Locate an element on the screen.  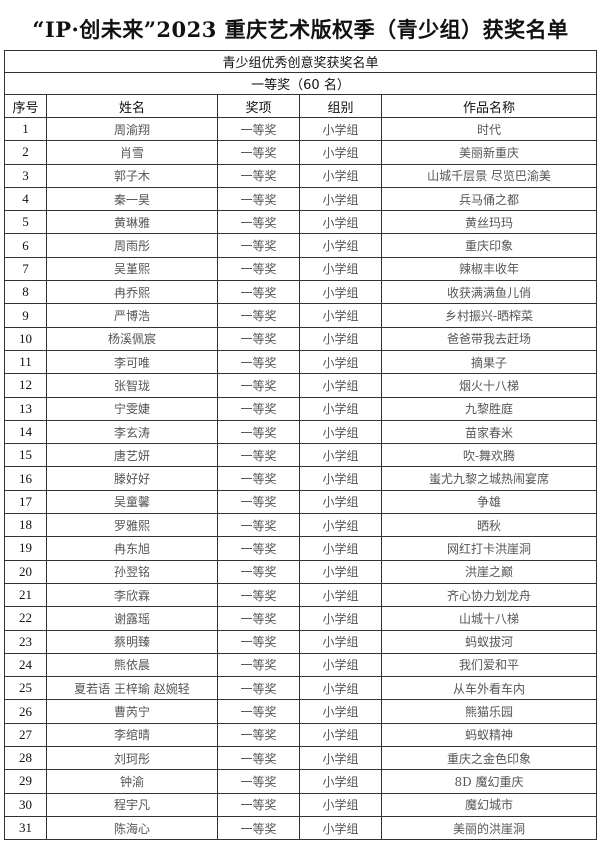
table-row: 3 郭子木 一等奖 小学组 山城千层景 尽览巴渝美 is located at coordinates (300, 175).